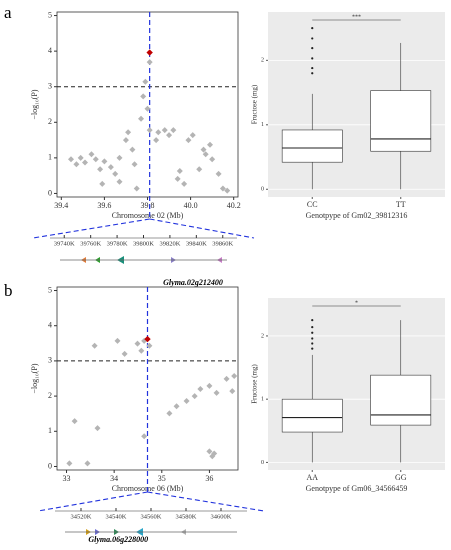 The width and height of the screenshot is (451, 550). What do you see at coordinates (169, 243) in the screenshot?
I see `x-tick-label: 39820K` at bounding box center [169, 243].